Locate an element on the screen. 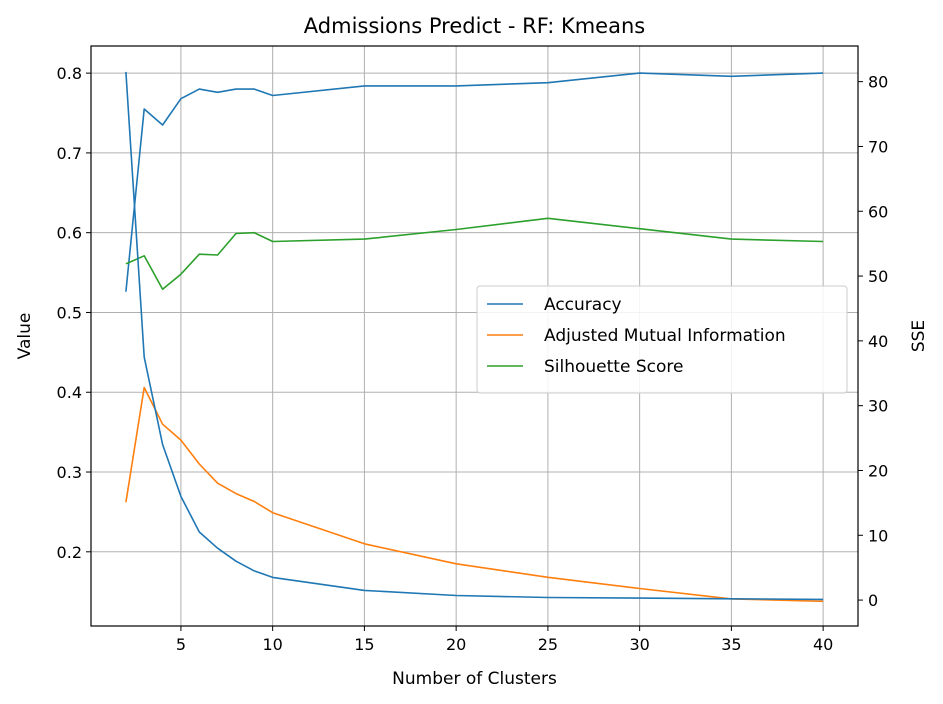  y2-tick-label: 40 is located at coordinates (878, 341).